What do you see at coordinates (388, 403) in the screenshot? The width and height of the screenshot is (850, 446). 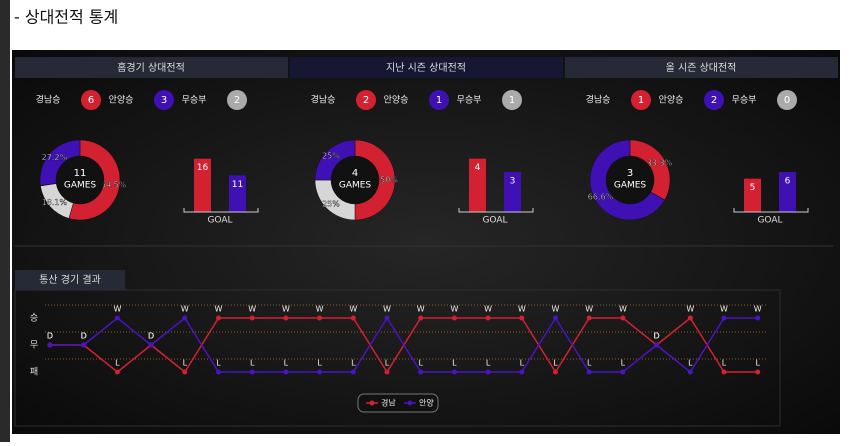 I see `legend-name: 경남` at bounding box center [388, 403].